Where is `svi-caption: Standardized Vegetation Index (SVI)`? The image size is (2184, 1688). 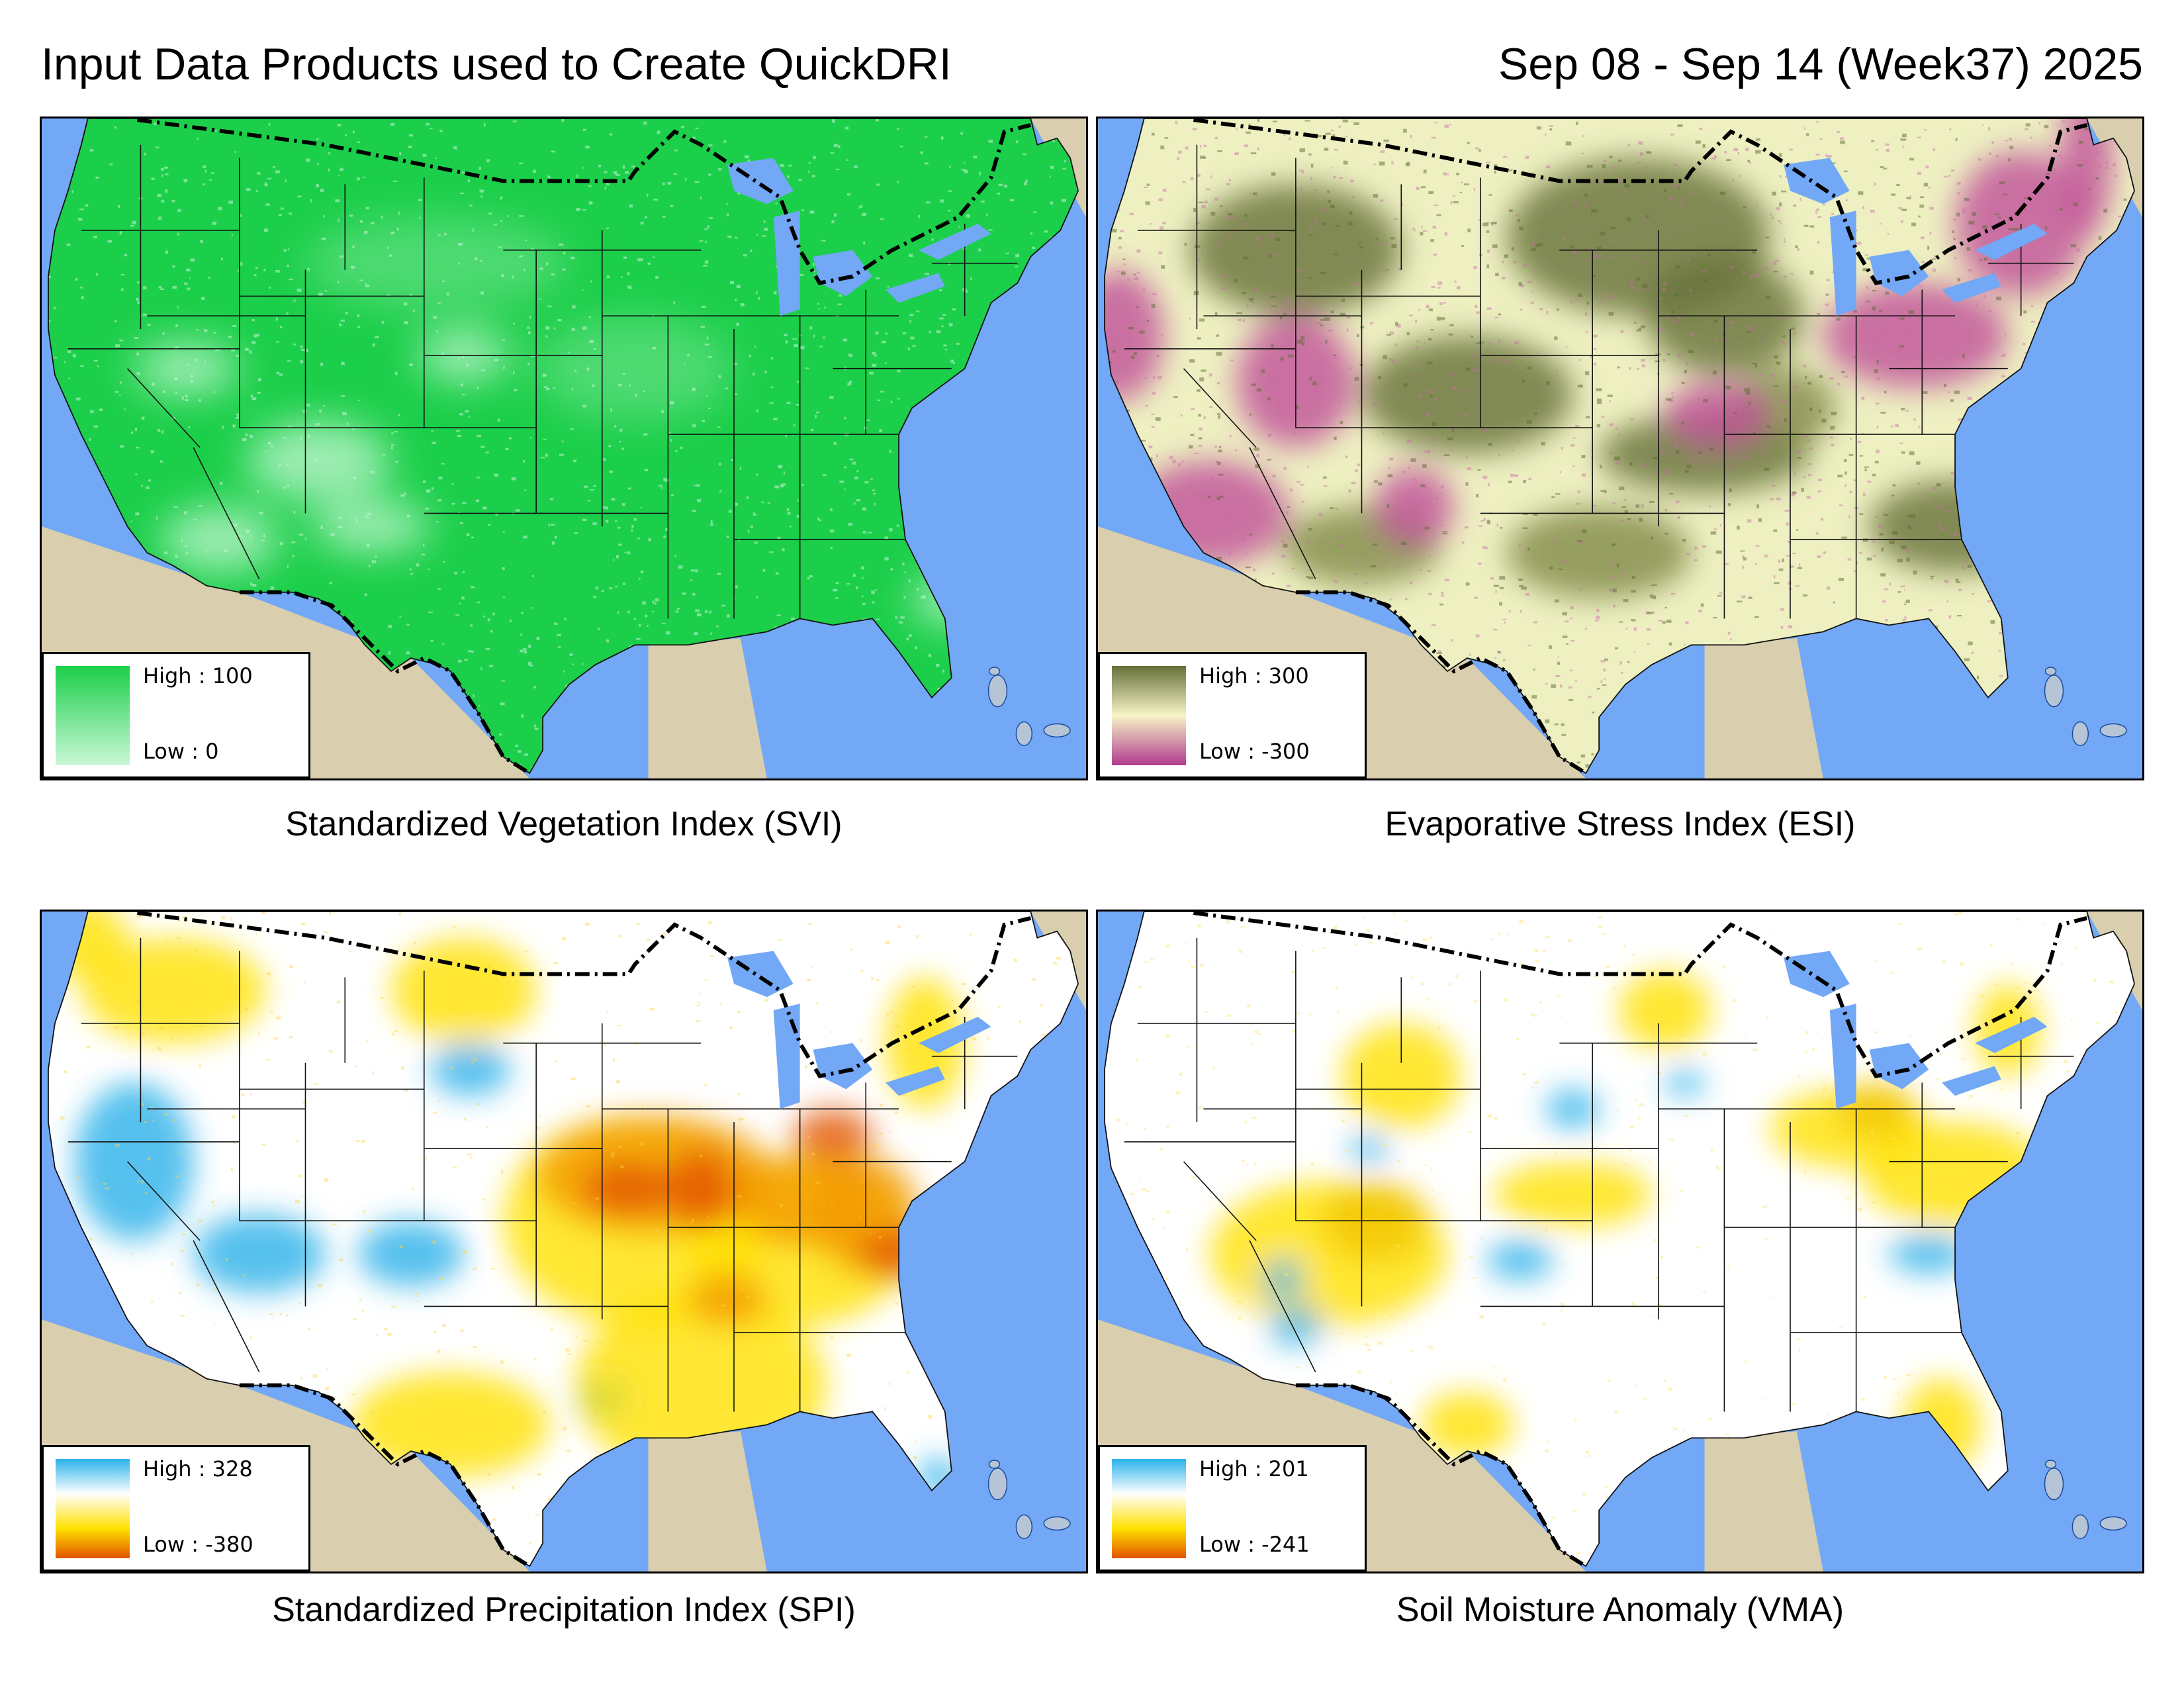 svi-caption: Standardized Vegetation Index (SVI) is located at coordinates (563, 824).